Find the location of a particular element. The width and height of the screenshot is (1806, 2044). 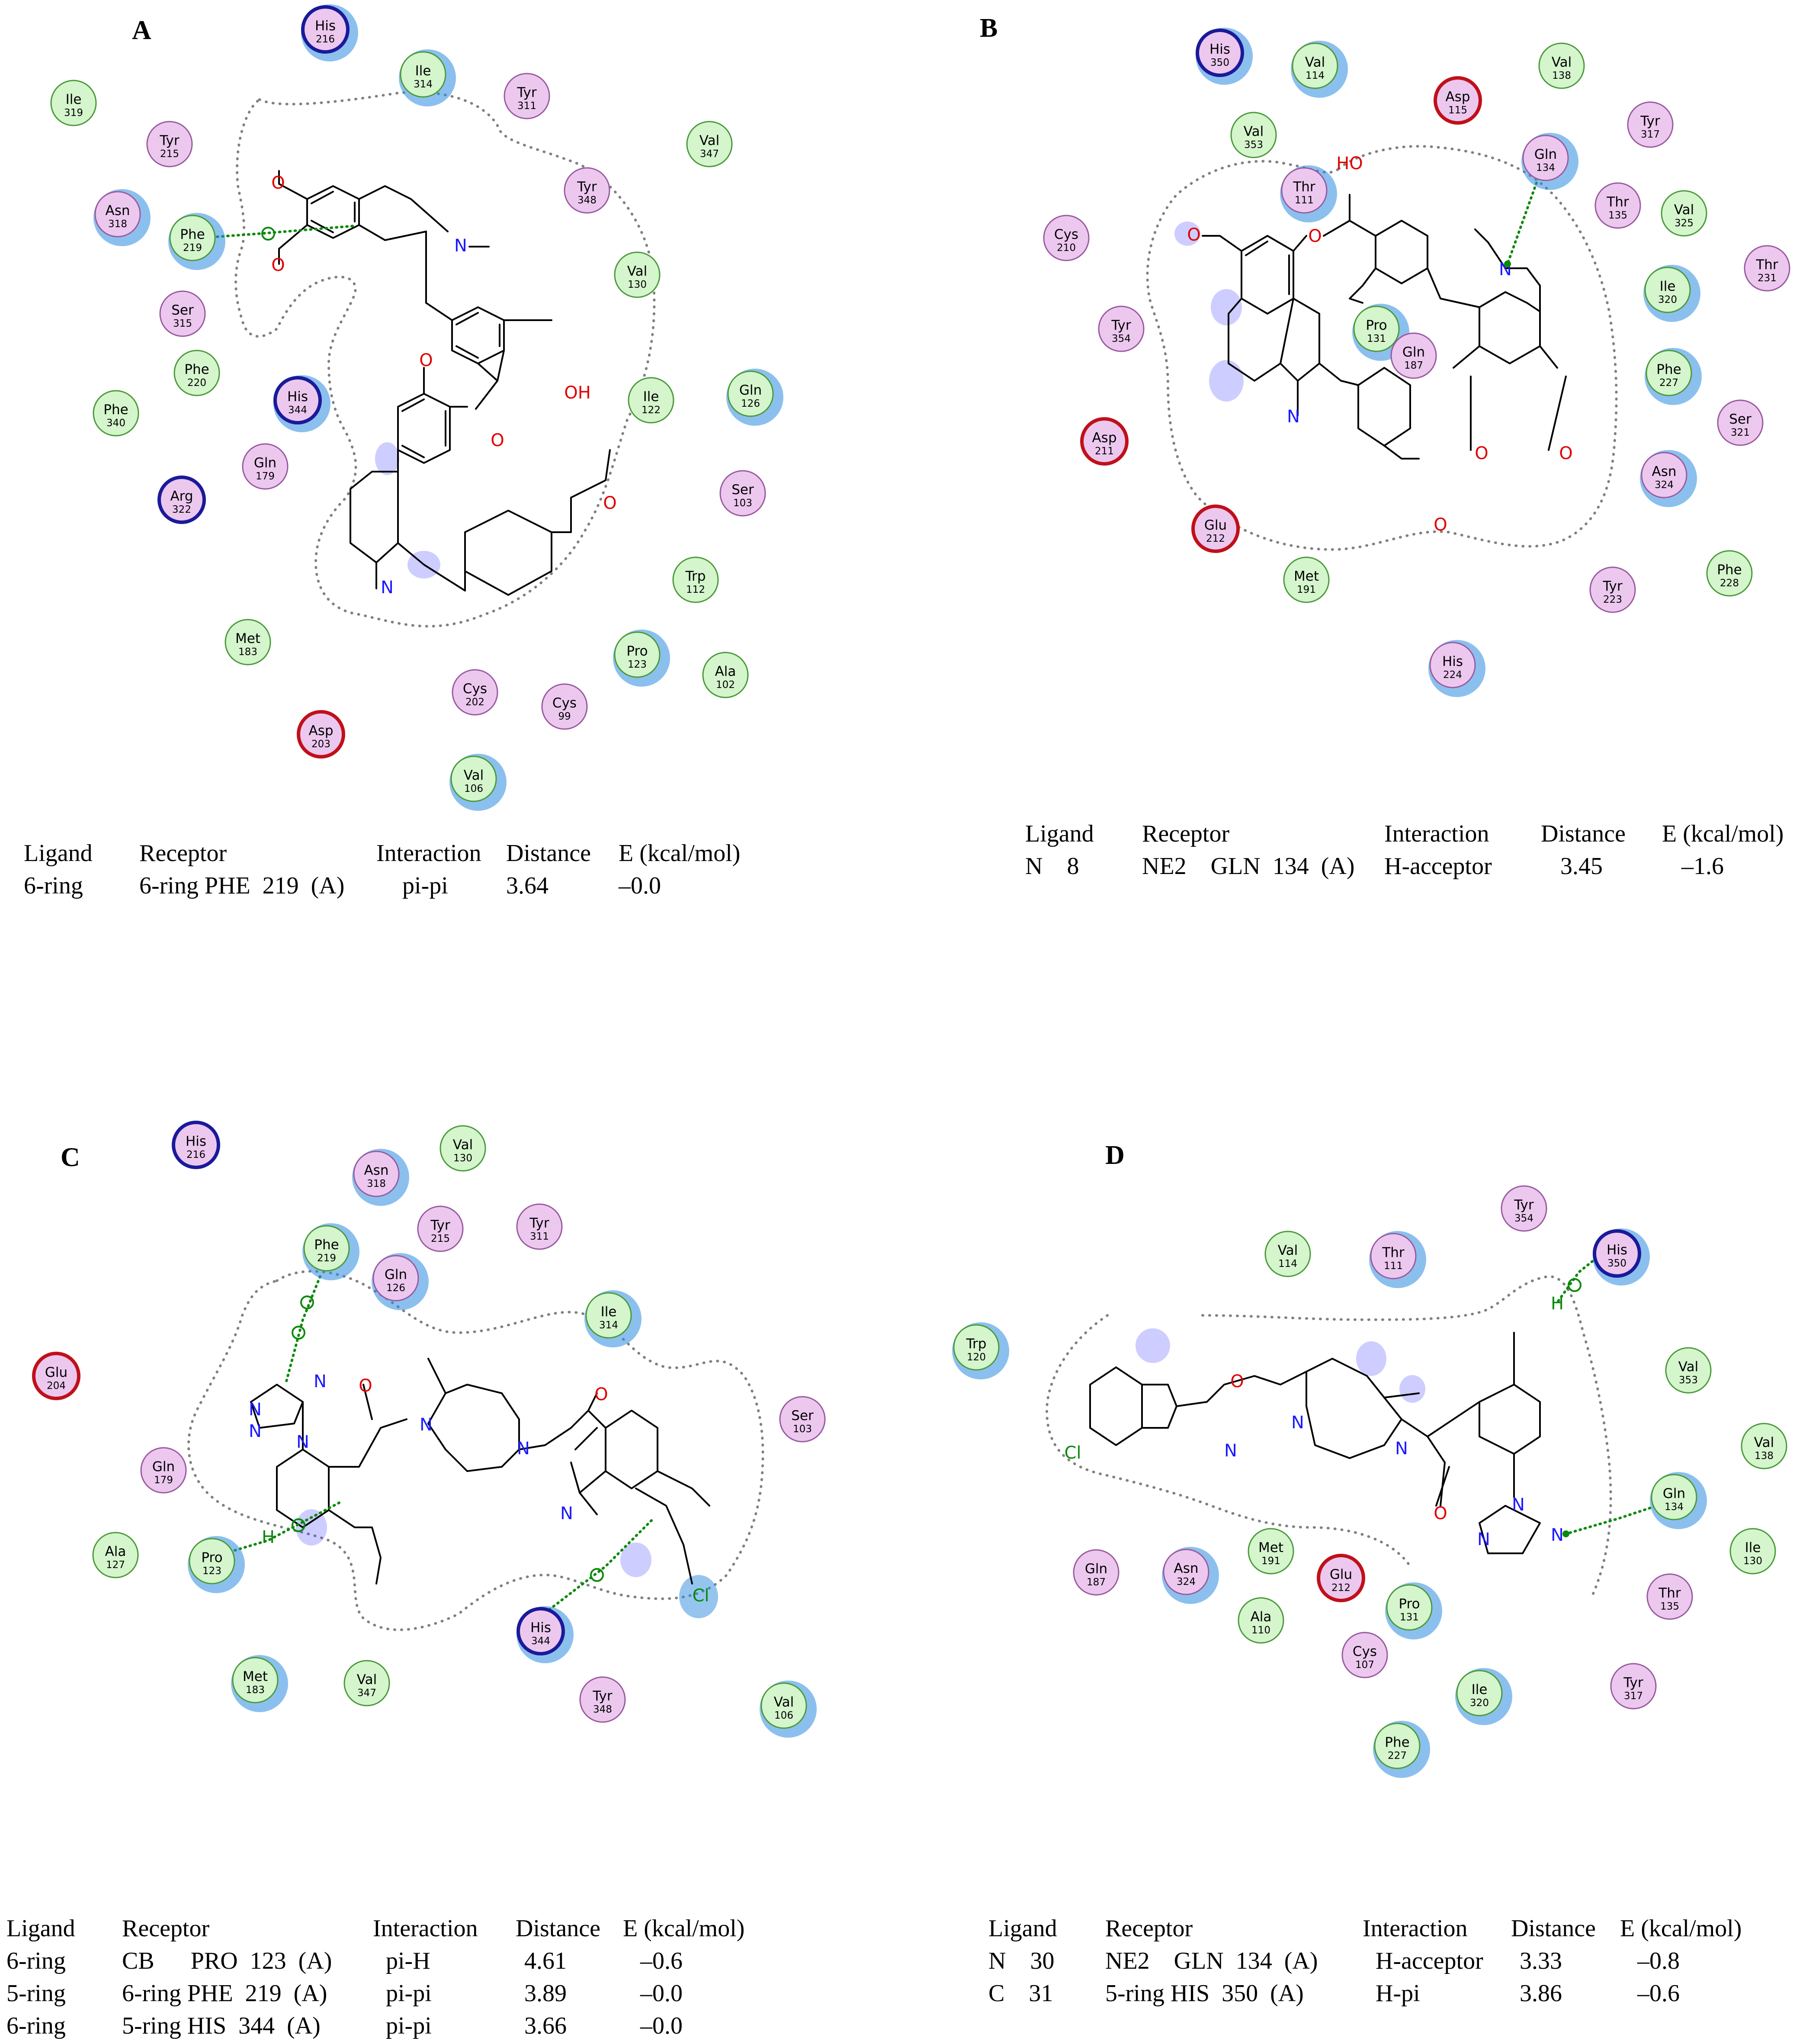

residue-number: 314 is located at coordinates (608, 1325).